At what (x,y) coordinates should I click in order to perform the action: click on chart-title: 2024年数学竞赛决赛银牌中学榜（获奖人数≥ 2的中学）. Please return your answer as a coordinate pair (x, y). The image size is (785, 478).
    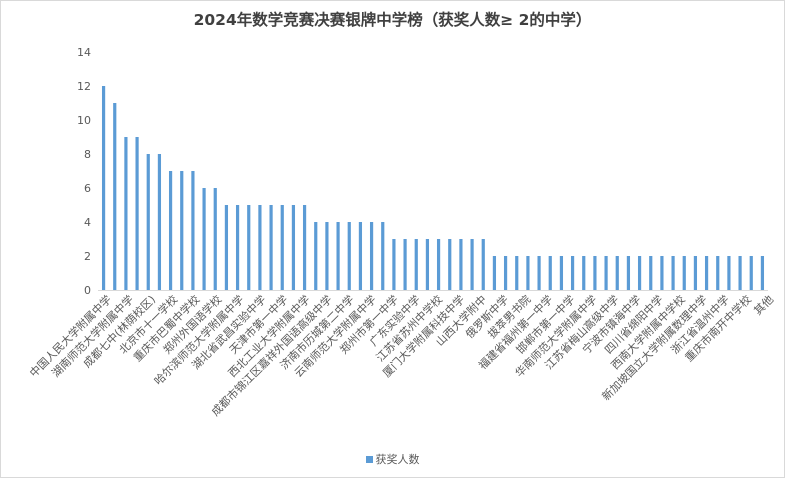
    Looking at the image, I should click on (392, 20).